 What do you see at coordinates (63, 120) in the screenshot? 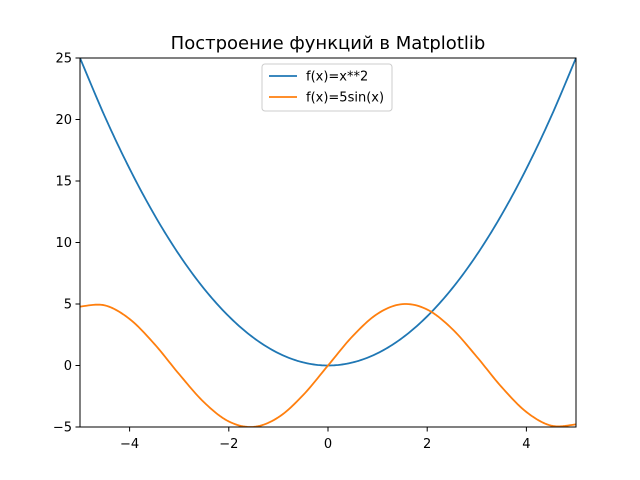
I see `y-tick-label: 20` at bounding box center [63, 120].